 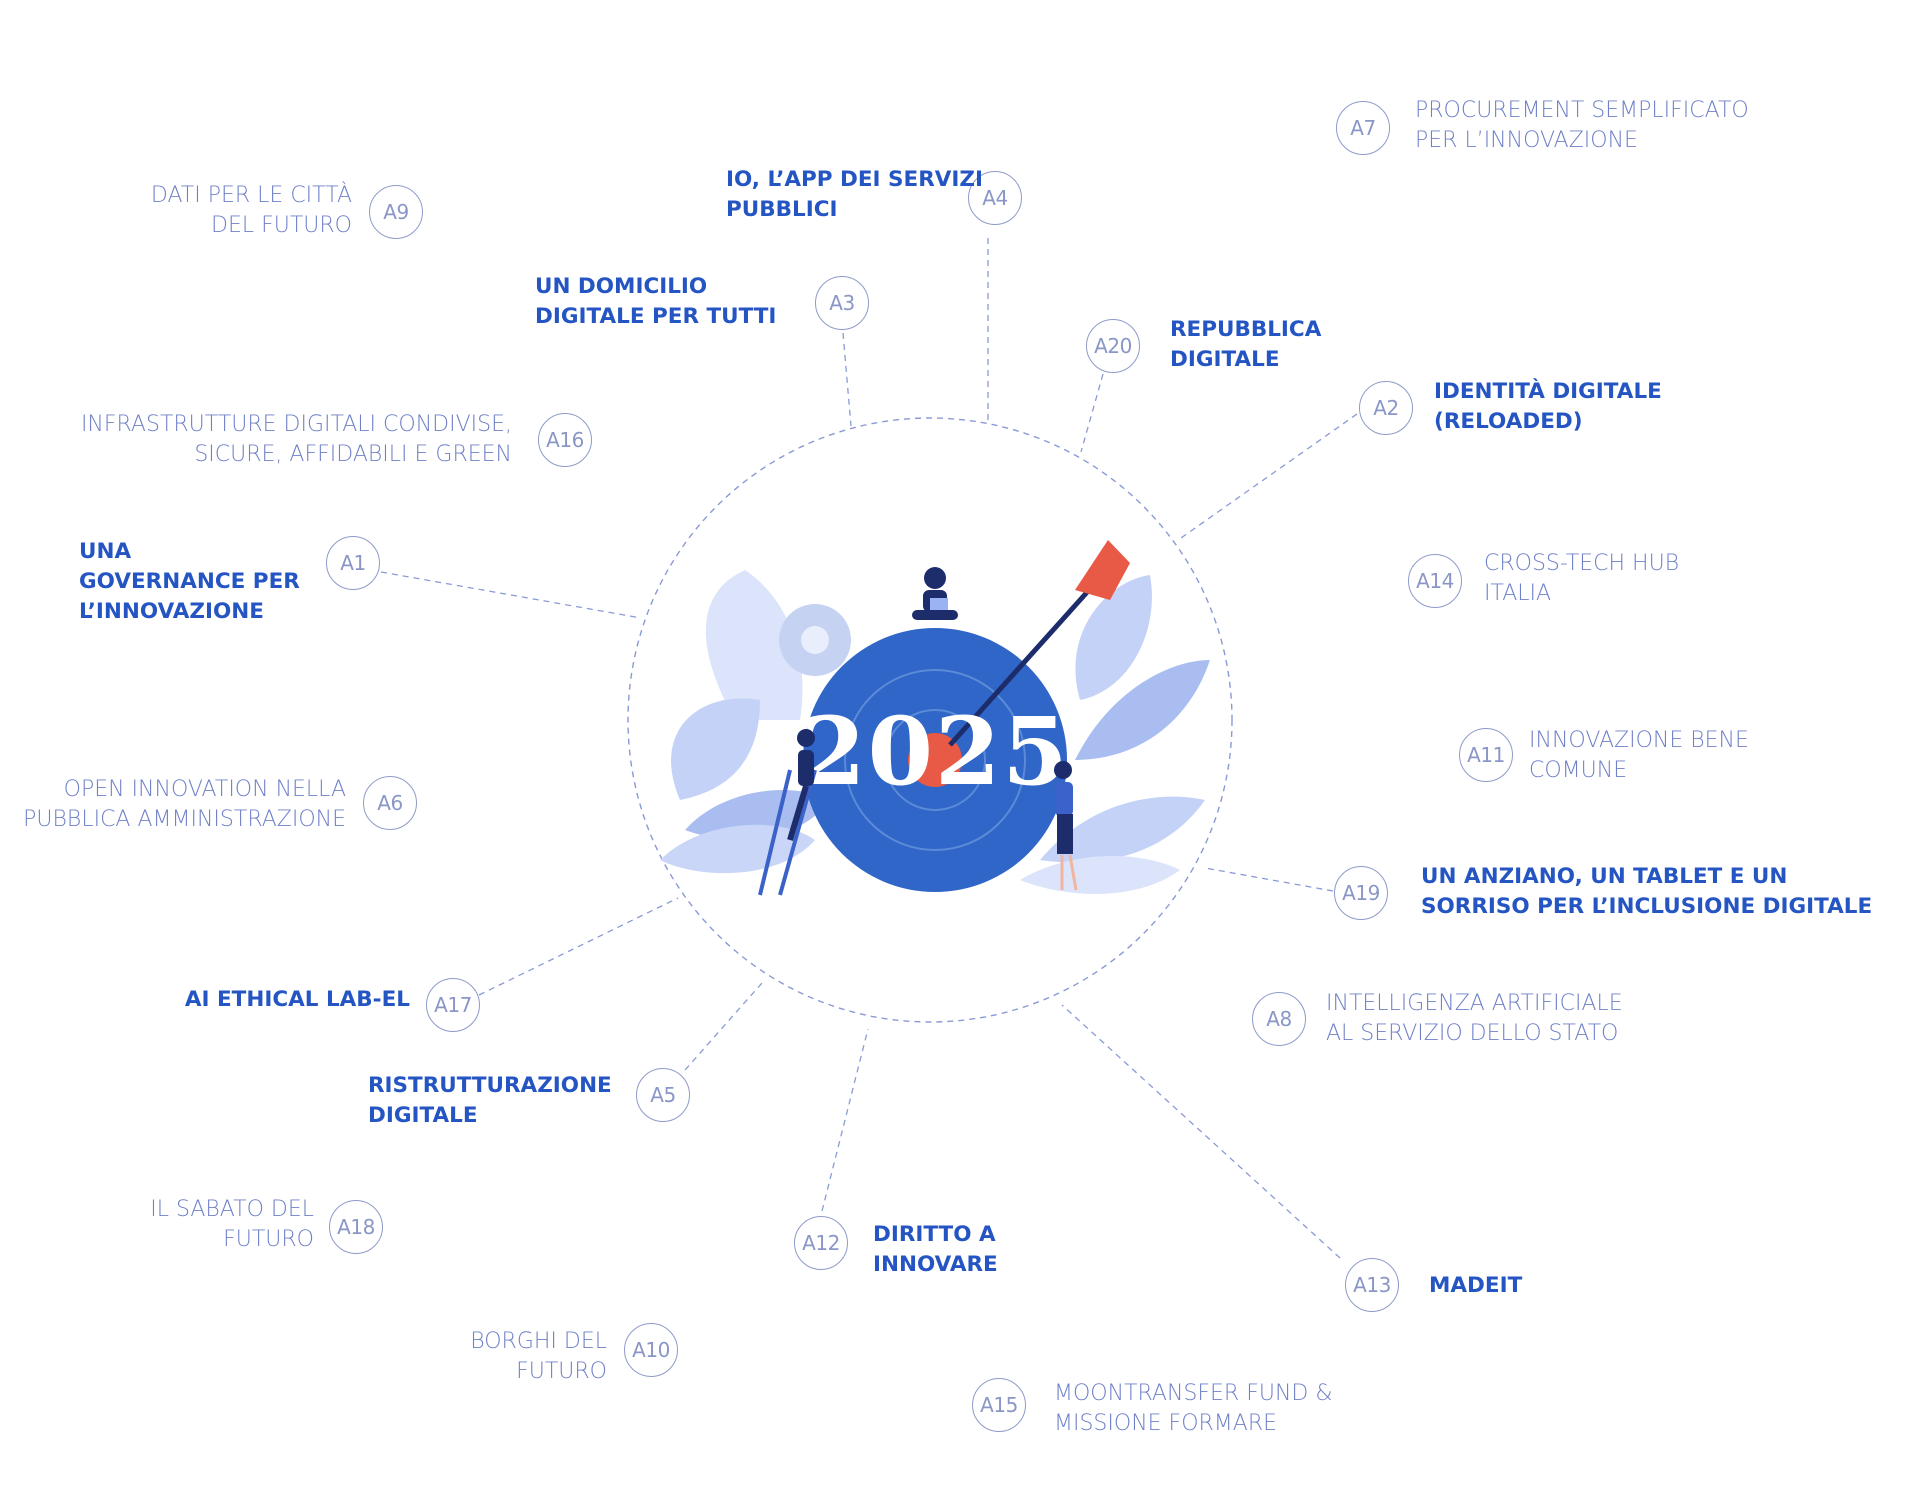 I want to click on badge-a8: A8, so click(x=1279, y=1019).